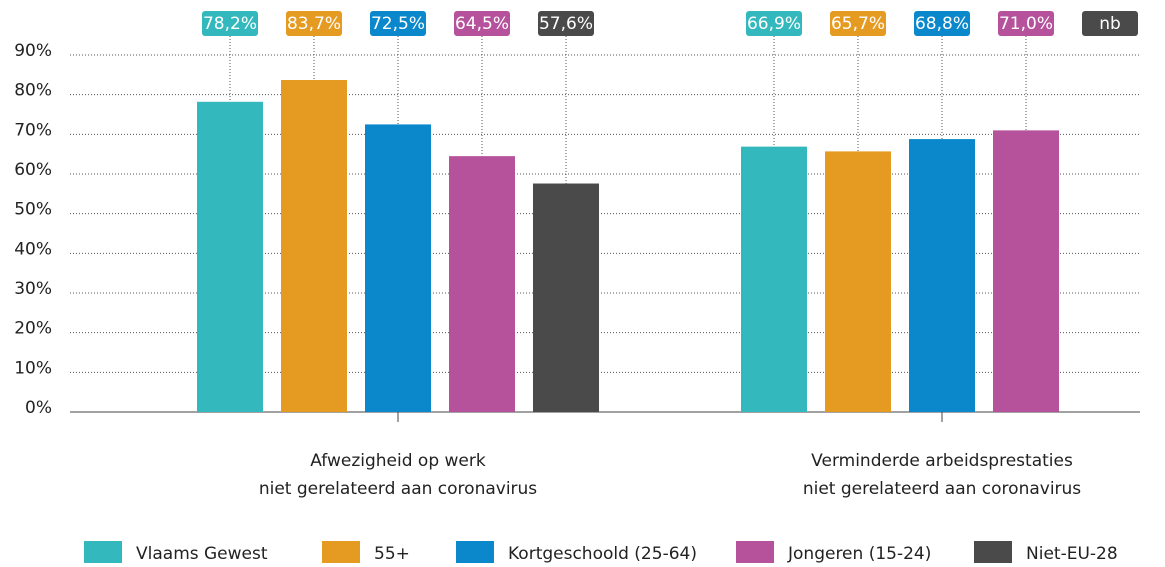 The height and width of the screenshot is (567, 1165). I want to click on value-label: 83,7%, so click(314, 24).